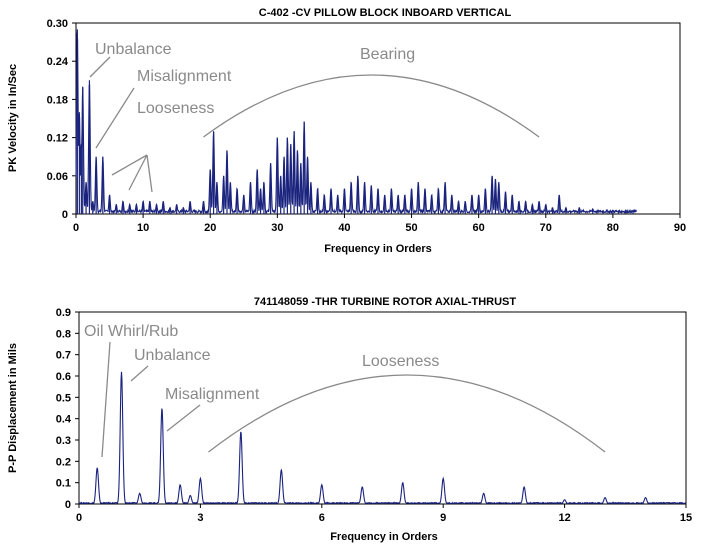 This screenshot has height=547, width=701. What do you see at coordinates (371, 106) in the screenshot?
I see `chart1-annotation-arc` at bounding box center [371, 106].